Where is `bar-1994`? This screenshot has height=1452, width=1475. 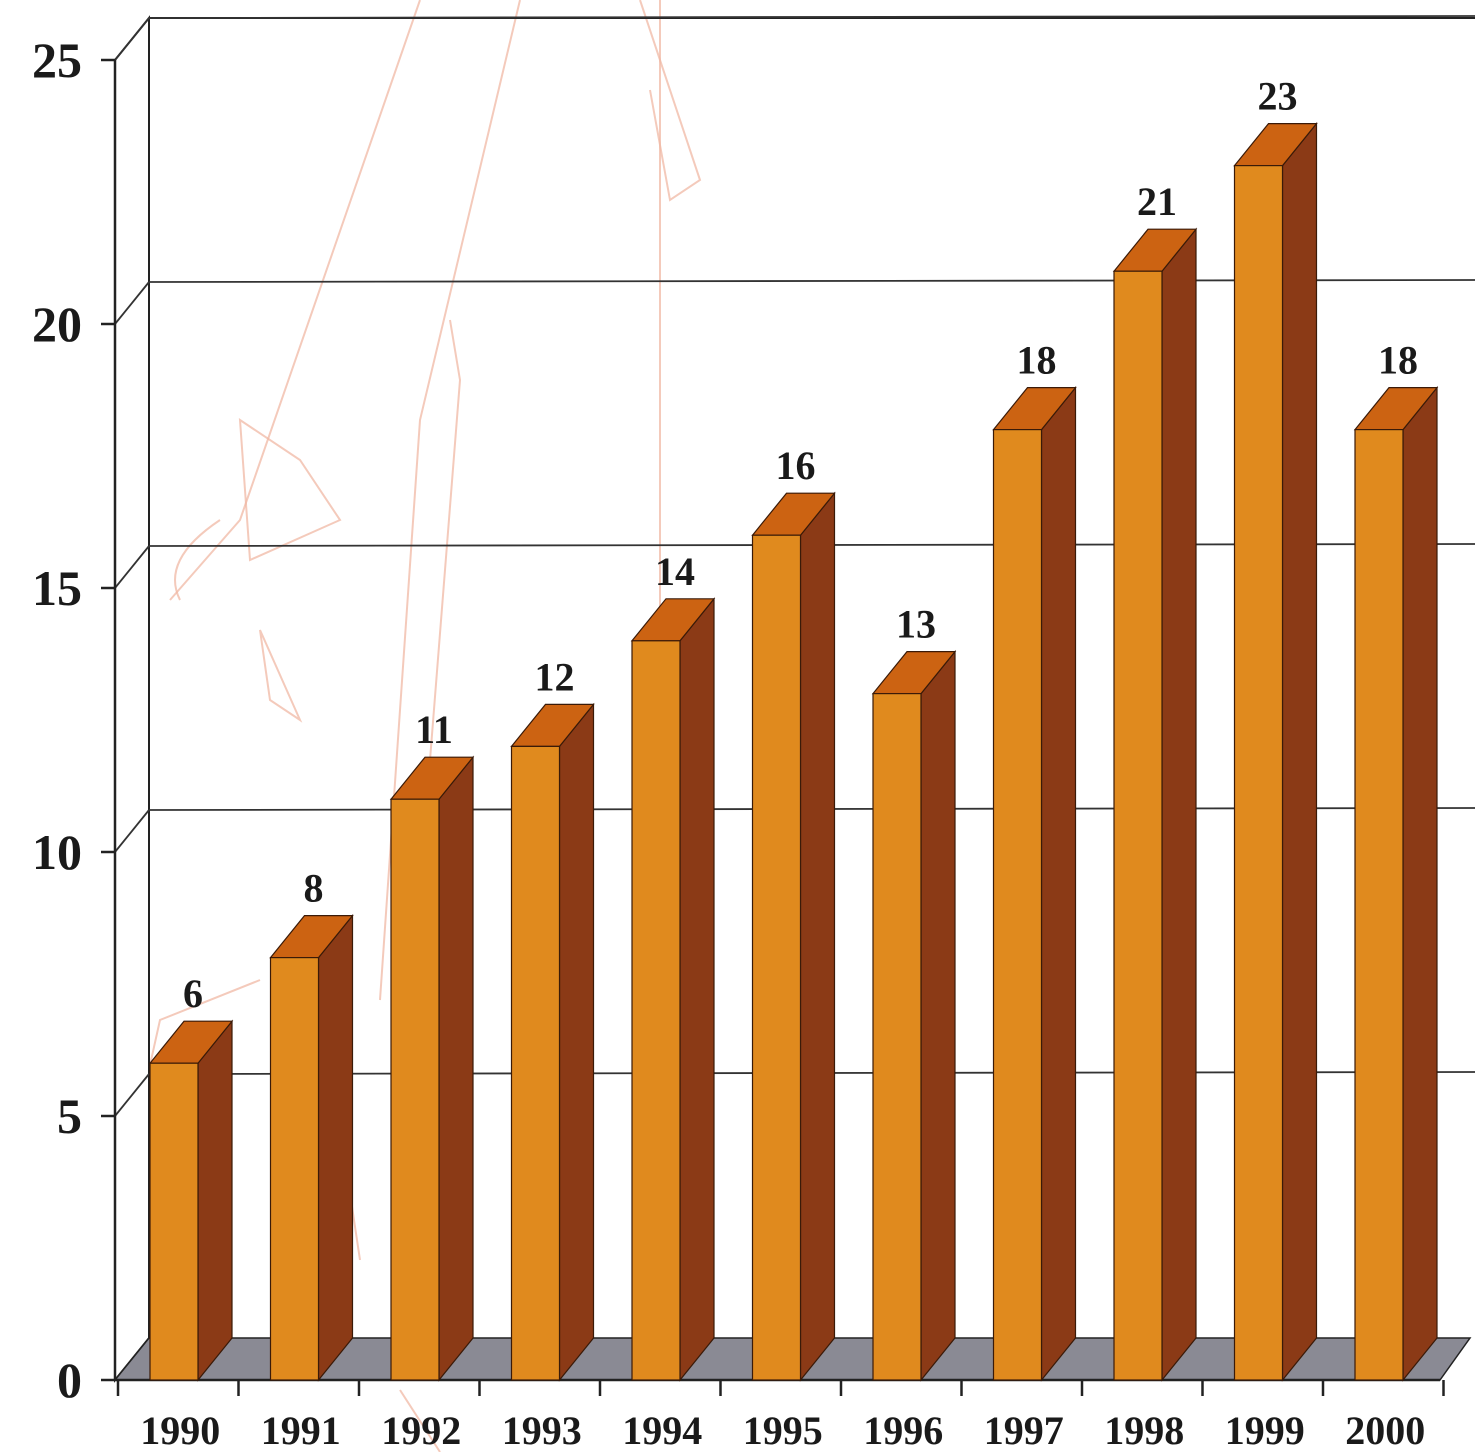 bar-1994 is located at coordinates (673, 989).